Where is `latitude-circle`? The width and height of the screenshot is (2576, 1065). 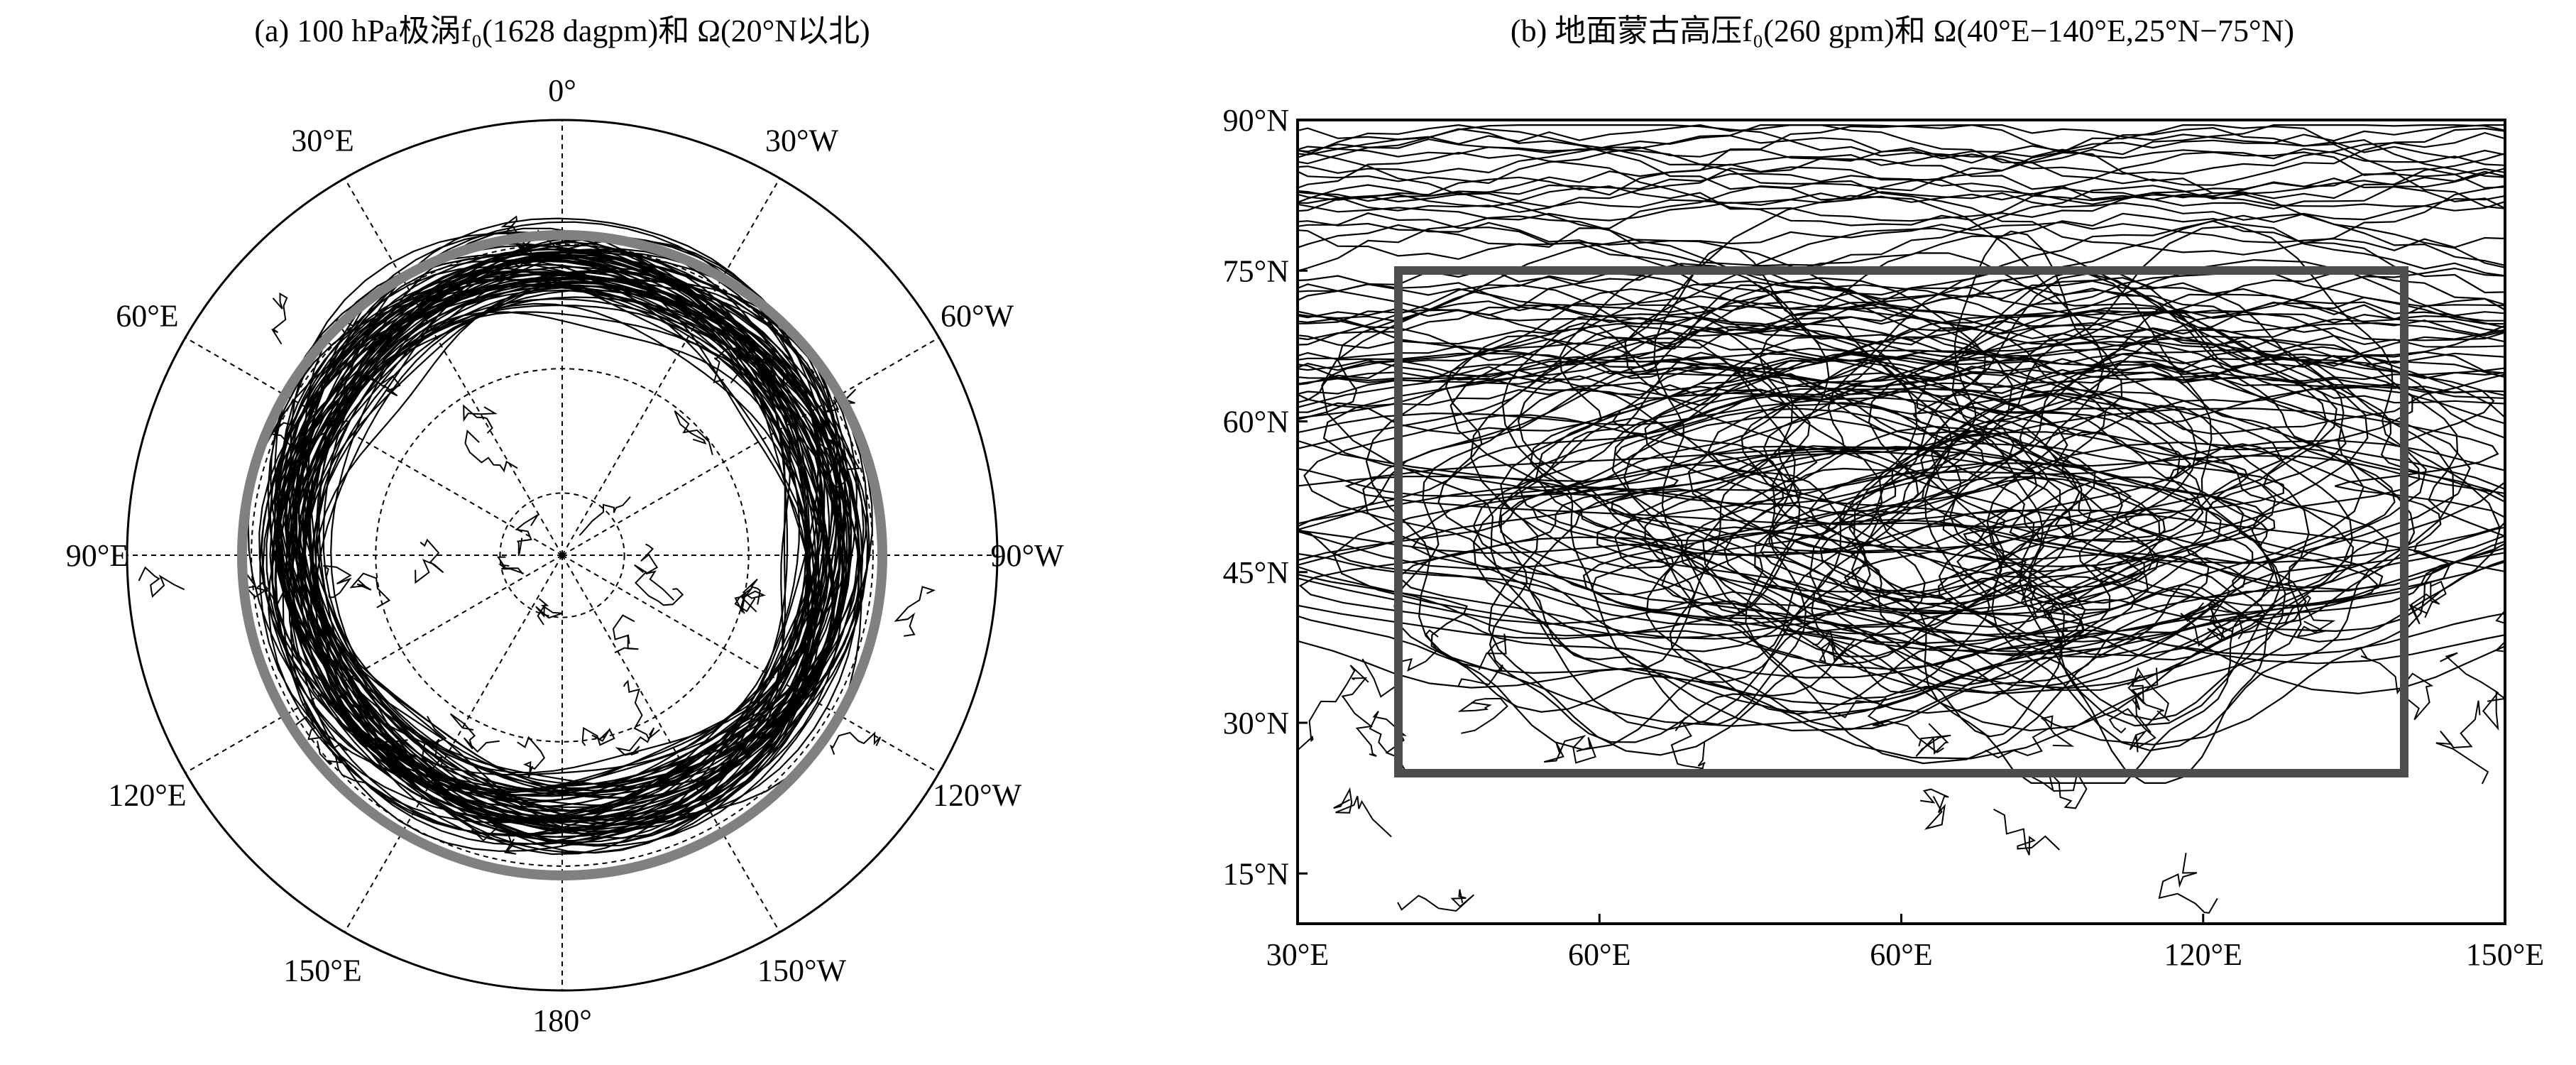
latitude-circle is located at coordinates (562, 555).